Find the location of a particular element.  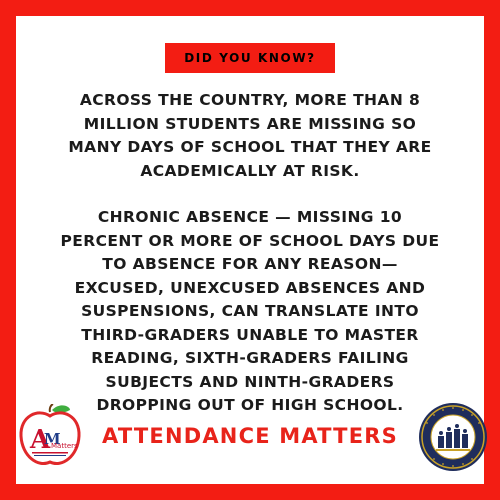

svg-text: Matters is located at coordinates (64, 446).